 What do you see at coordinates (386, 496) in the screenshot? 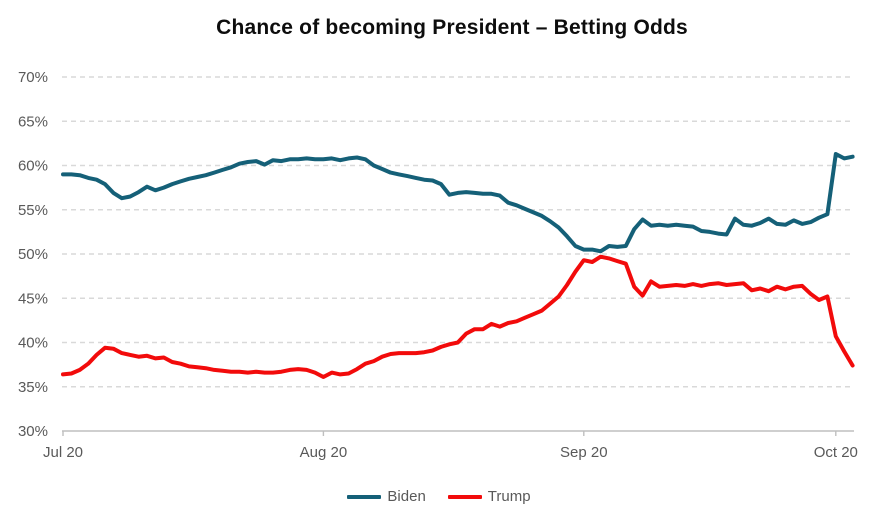
I see `legend-item-biden: Biden` at bounding box center [386, 496].